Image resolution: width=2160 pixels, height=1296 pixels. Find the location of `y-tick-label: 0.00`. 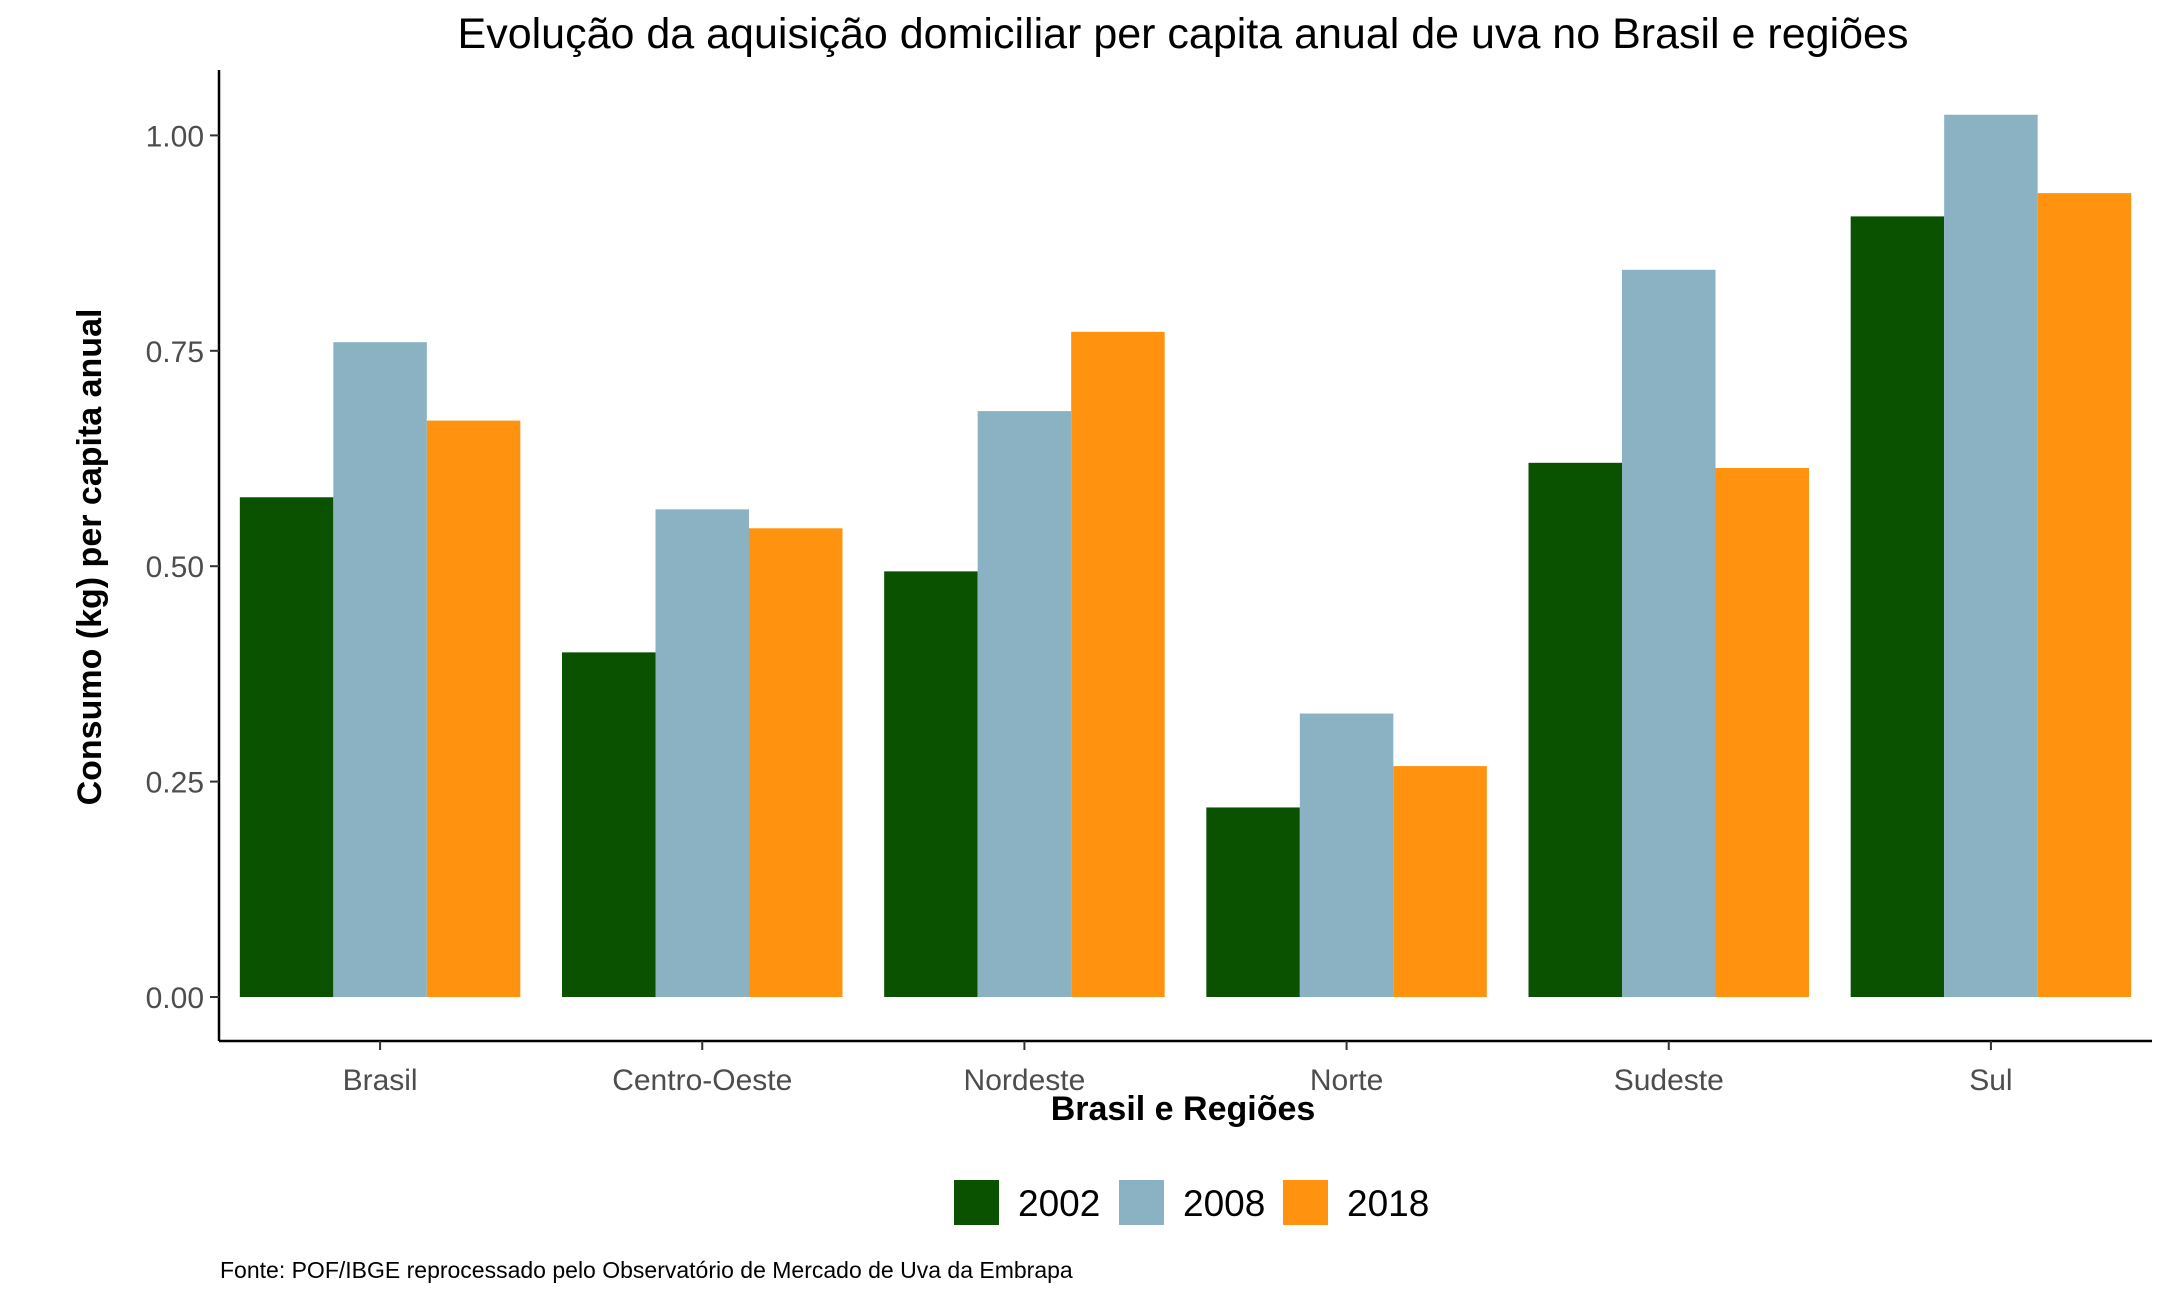

y-tick-label: 0.00 is located at coordinates (175, 998).